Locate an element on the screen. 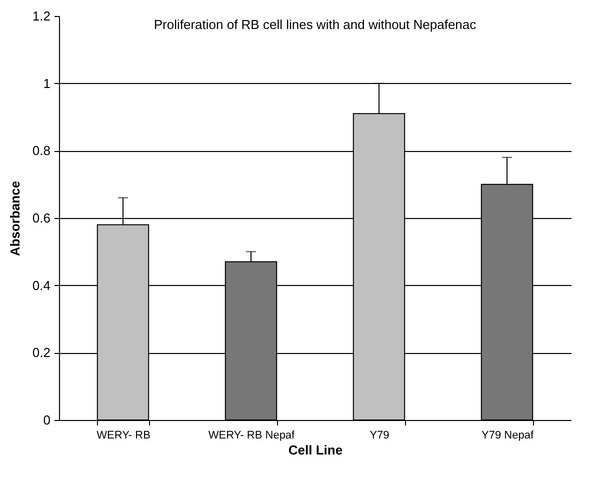 The image size is (594, 482). x-axis-title: Cell Line is located at coordinates (315, 450).